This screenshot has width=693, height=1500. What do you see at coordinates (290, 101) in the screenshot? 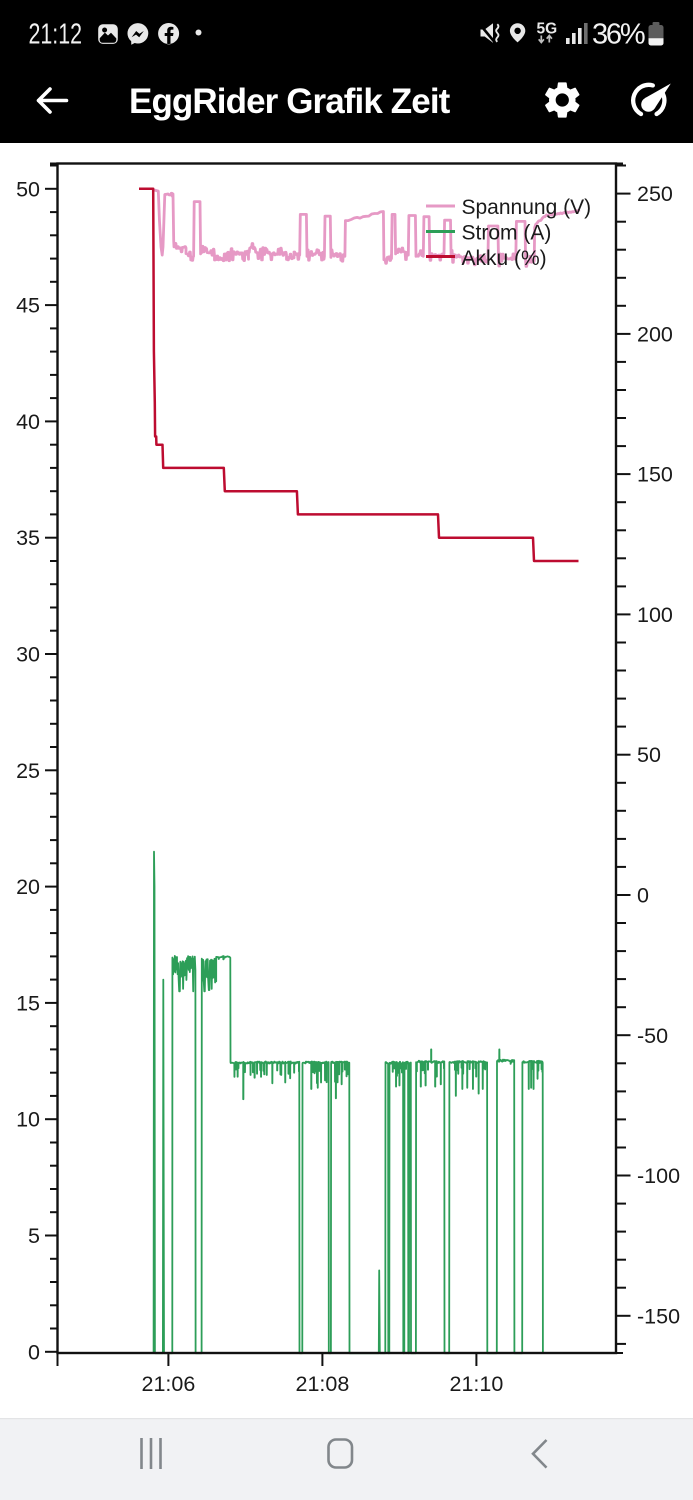
I see `svg-text: EggRider Grafik Zeit` at bounding box center [290, 101].